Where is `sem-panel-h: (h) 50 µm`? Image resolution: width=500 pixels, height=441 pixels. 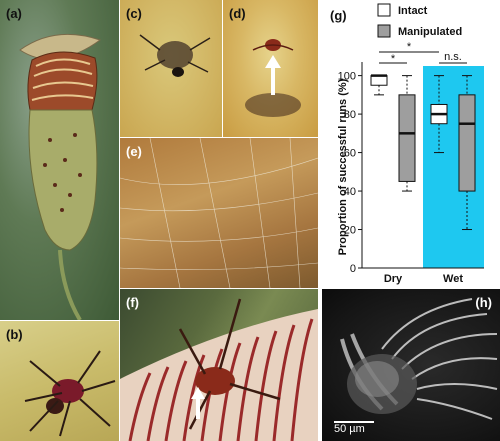
sem-panel-h: (h) 50 µm is located at coordinates (411, 365).